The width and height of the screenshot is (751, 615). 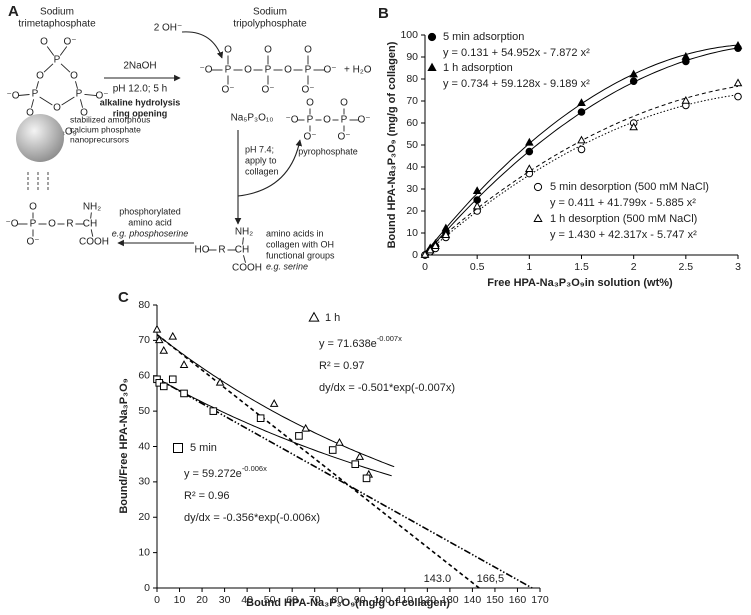 What do you see at coordinates (518, 600) in the screenshot?
I see `x-tick-label: 160` at bounding box center [518, 600].